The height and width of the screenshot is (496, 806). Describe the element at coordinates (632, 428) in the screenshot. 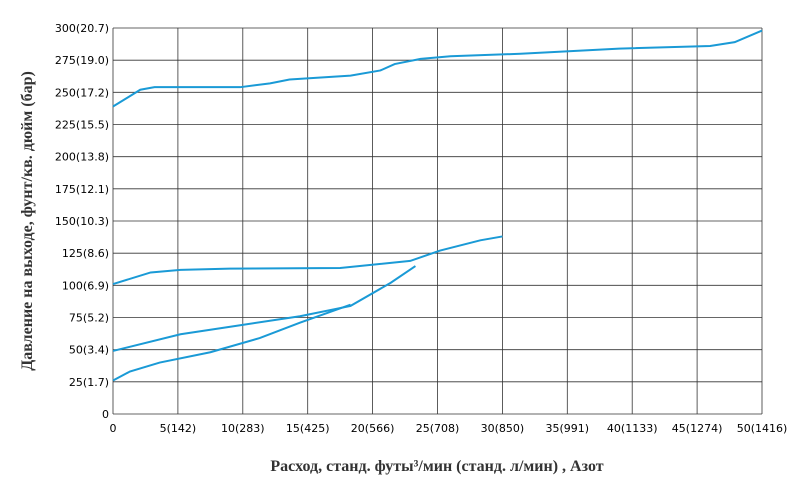

I see `x-tick-label: 40(1133)` at that location.